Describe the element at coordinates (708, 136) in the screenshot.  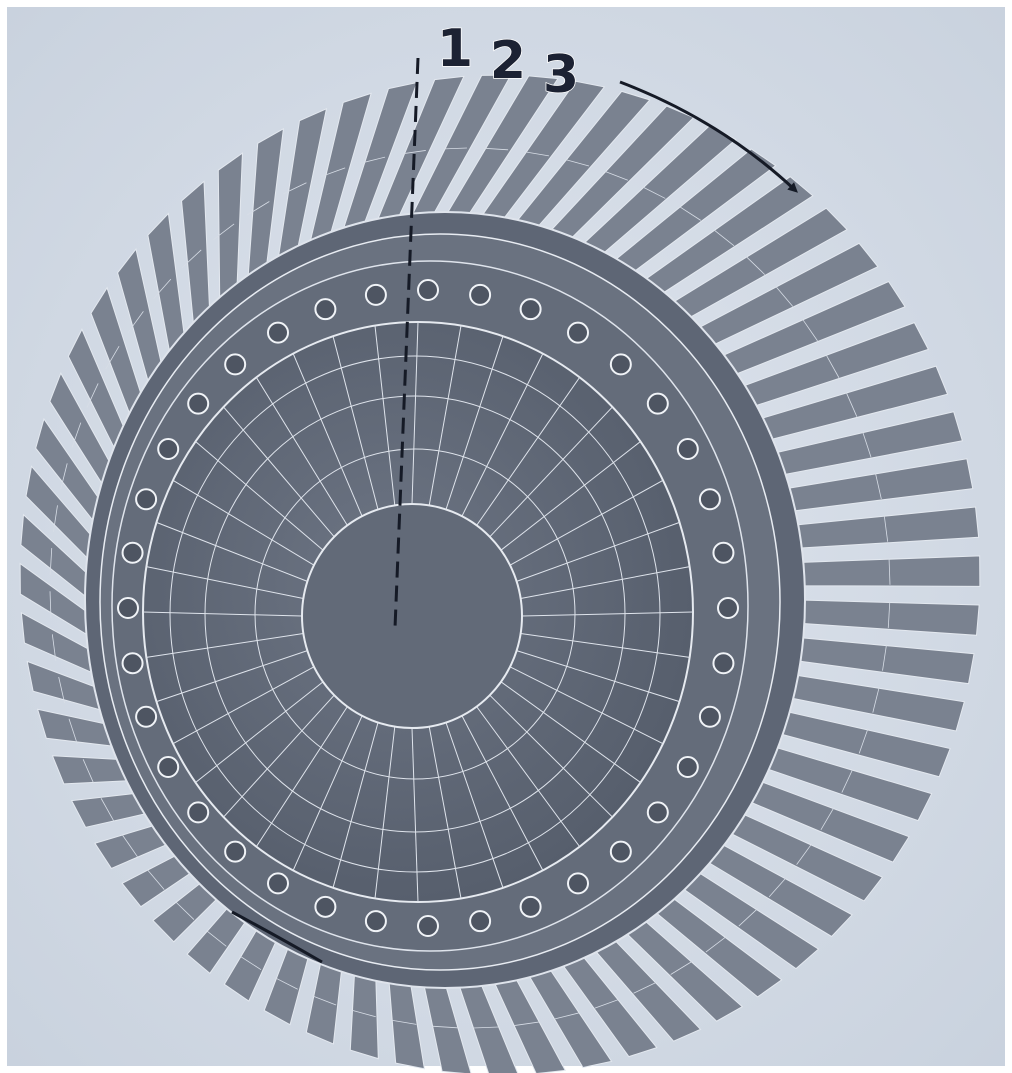
I see `rotation-arrow` at that location.